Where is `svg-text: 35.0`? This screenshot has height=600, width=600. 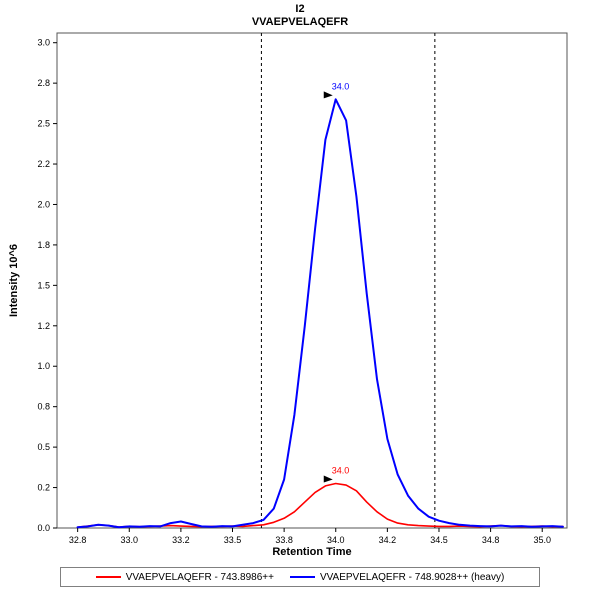
svg-text: 35.0 is located at coordinates (542, 540).